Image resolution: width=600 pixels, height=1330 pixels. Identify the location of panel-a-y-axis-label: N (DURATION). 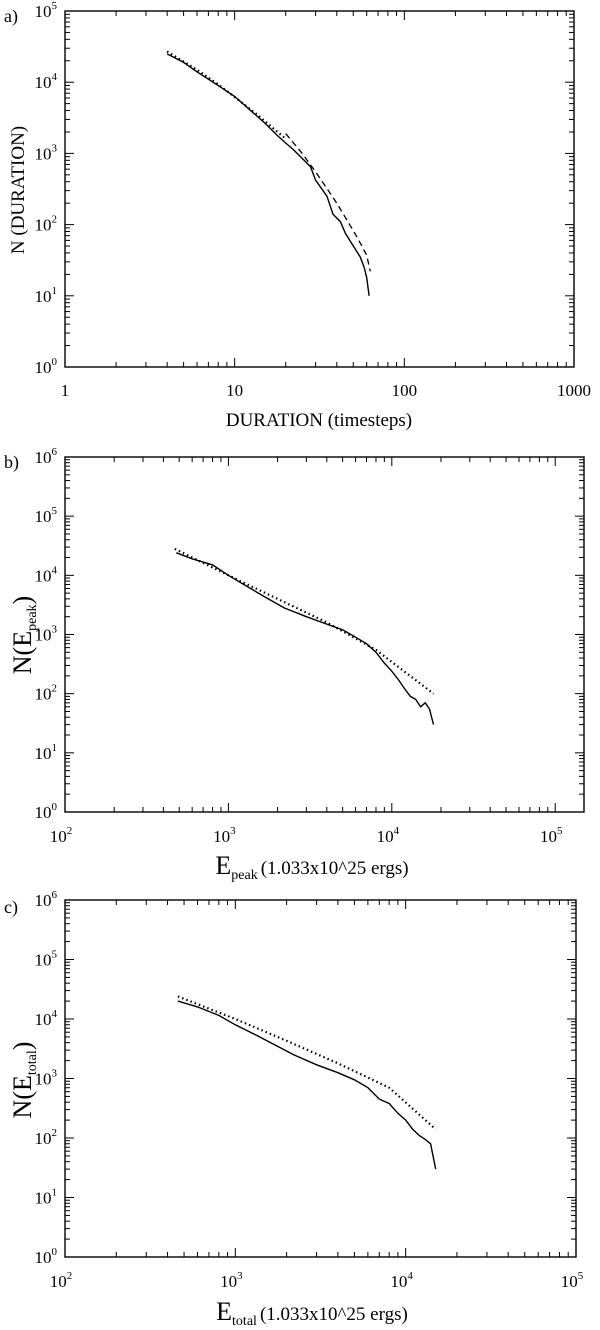
(18, 190).